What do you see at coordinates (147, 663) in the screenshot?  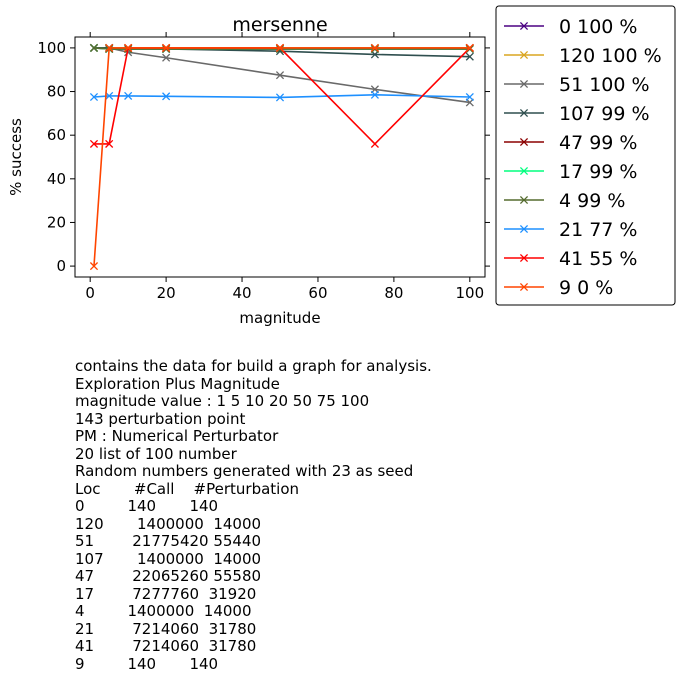 I see `note-line: 9 140 140` at bounding box center [147, 663].